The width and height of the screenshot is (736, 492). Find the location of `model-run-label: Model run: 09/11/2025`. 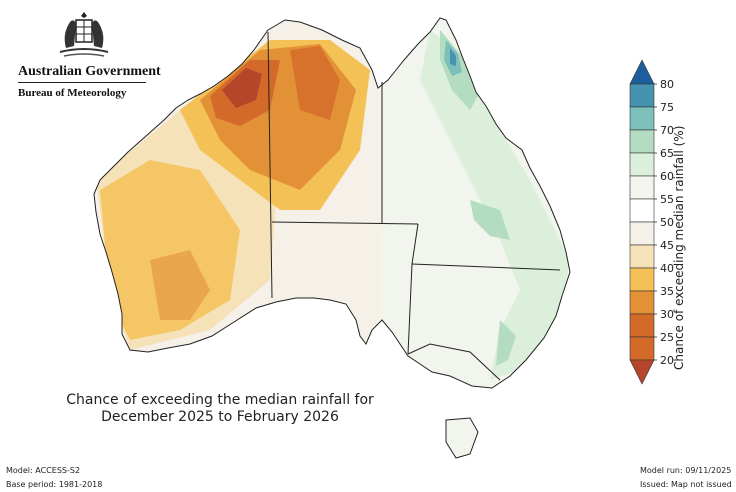

model-run-label: Model run: 09/11/2025 is located at coordinates (686, 470).